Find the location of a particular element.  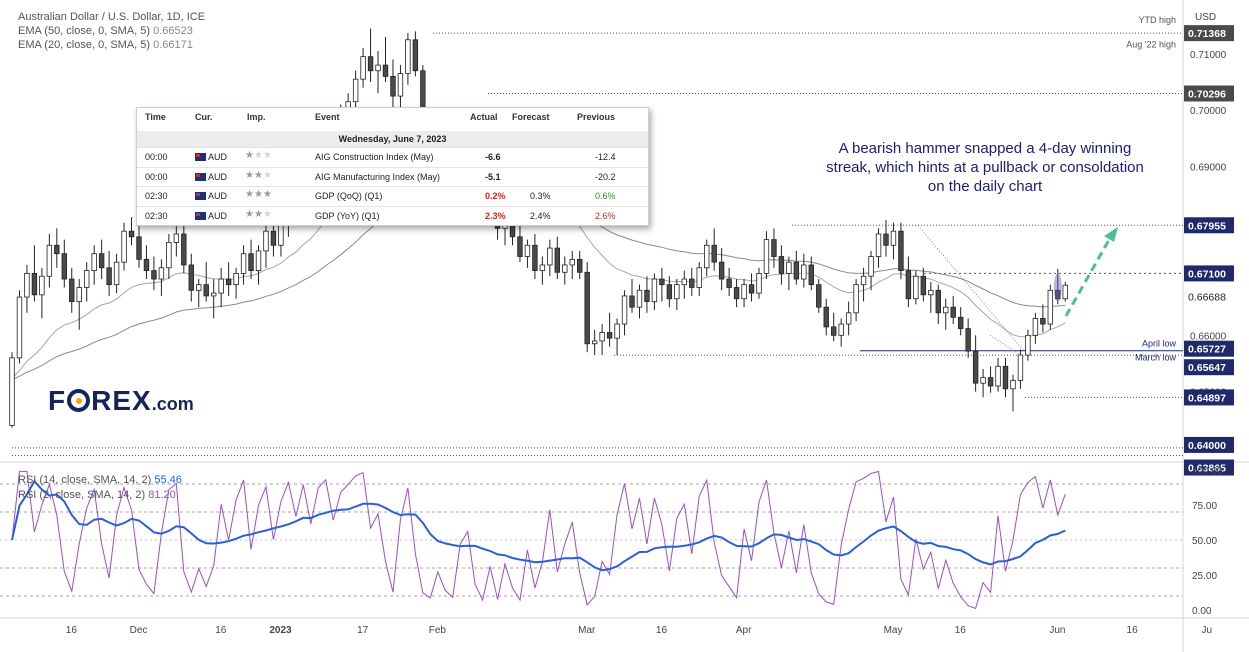

price-label-text: 0.71368 is located at coordinates (1207, 34).